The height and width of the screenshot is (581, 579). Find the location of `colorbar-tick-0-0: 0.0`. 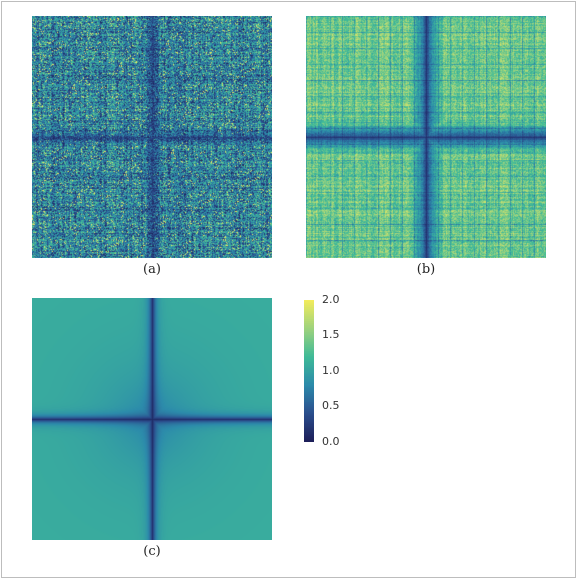

colorbar-tick-0-0: 0.0 is located at coordinates (331, 441).